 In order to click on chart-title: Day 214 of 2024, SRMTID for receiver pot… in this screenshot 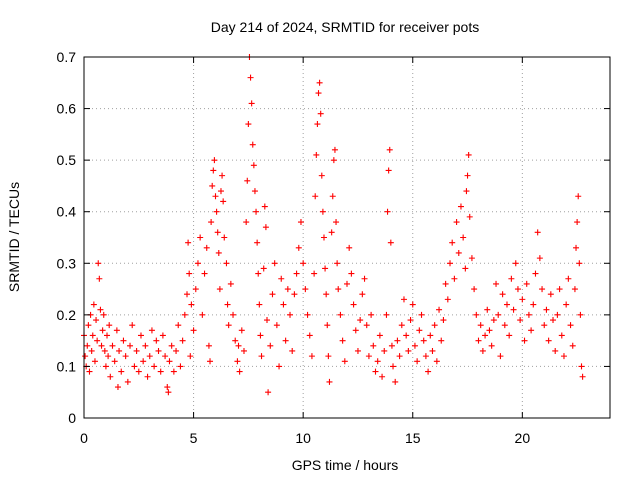, I will do `click(345, 27)`.